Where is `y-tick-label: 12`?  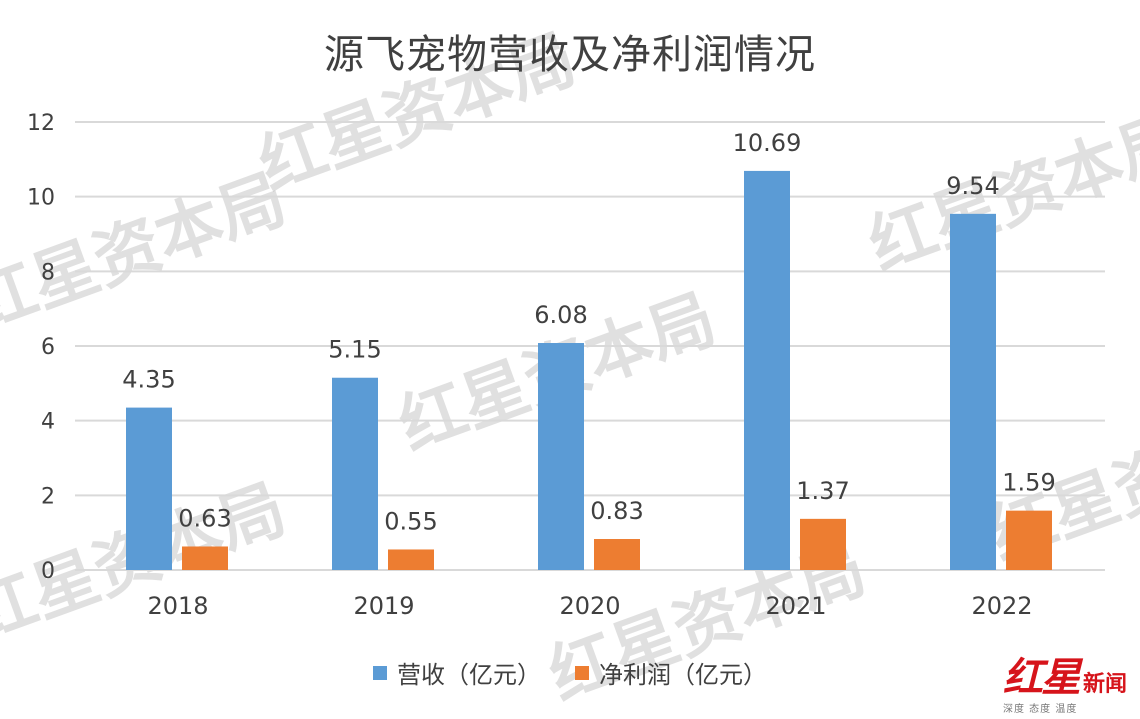
y-tick-label: 12 is located at coordinates (41, 123).